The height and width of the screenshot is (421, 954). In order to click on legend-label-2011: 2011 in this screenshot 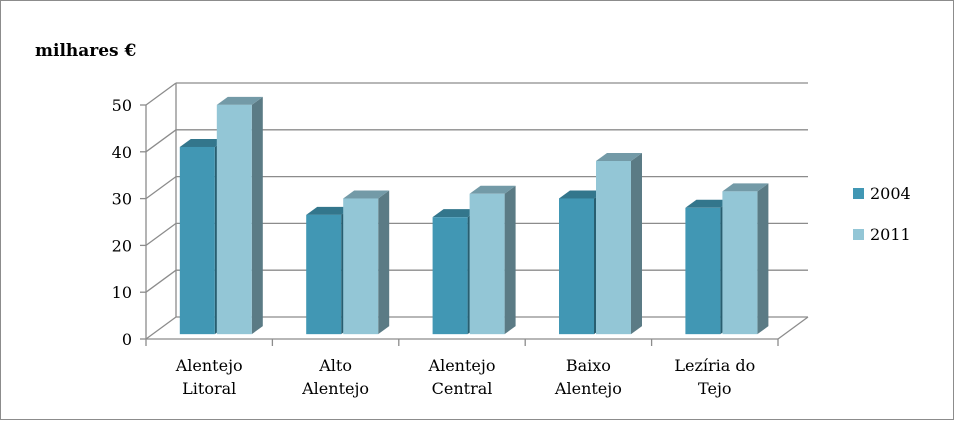, I will do `click(890, 234)`.